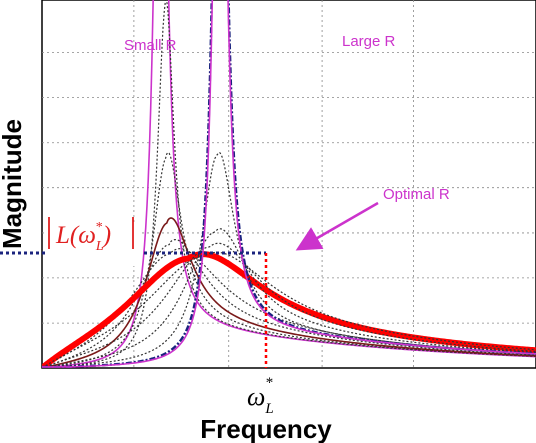 The width and height of the screenshot is (536, 443). I want to click on large-r-label: Large R, so click(369, 41).